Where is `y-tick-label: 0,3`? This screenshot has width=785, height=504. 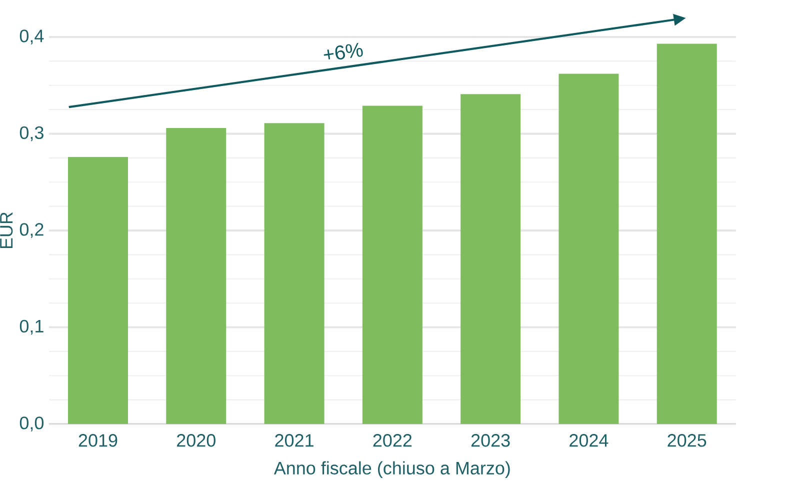
y-tick-label: 0,3 is located at coordinates (32, 134).